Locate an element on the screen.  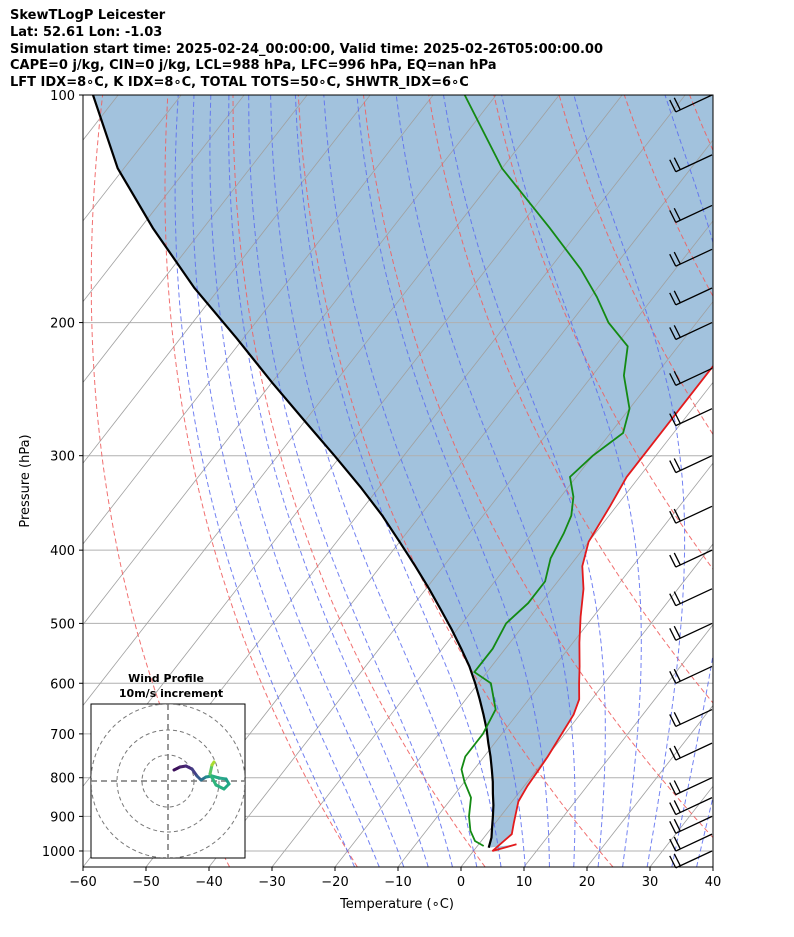
inset-title: Wind Profile is located at coordinates (166, 678).